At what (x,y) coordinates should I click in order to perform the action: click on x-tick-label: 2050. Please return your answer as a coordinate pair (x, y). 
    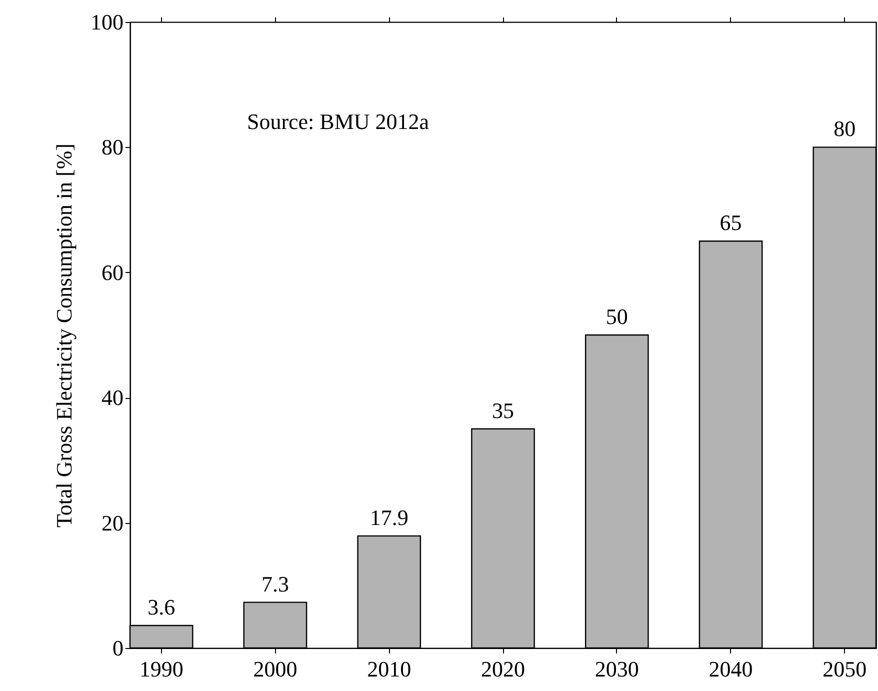
    Looking at the image, I should click on (844, 669).